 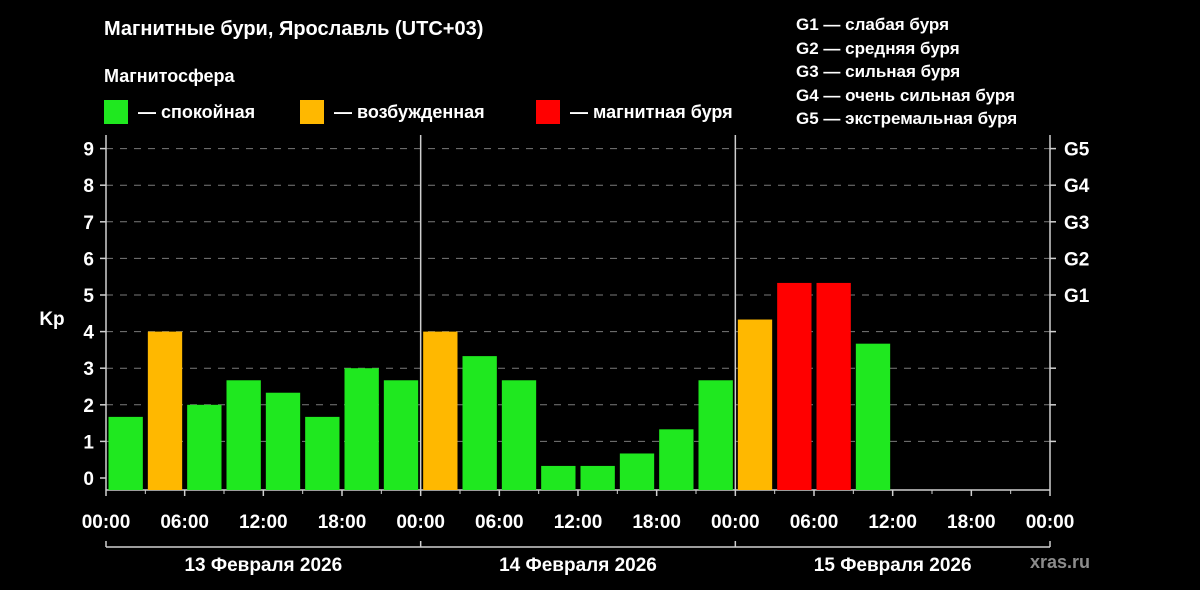 What do you see at coordinates (312, 112) in the screenshot?
I see `legend-swatch-active` at bounding box center [312, 112].